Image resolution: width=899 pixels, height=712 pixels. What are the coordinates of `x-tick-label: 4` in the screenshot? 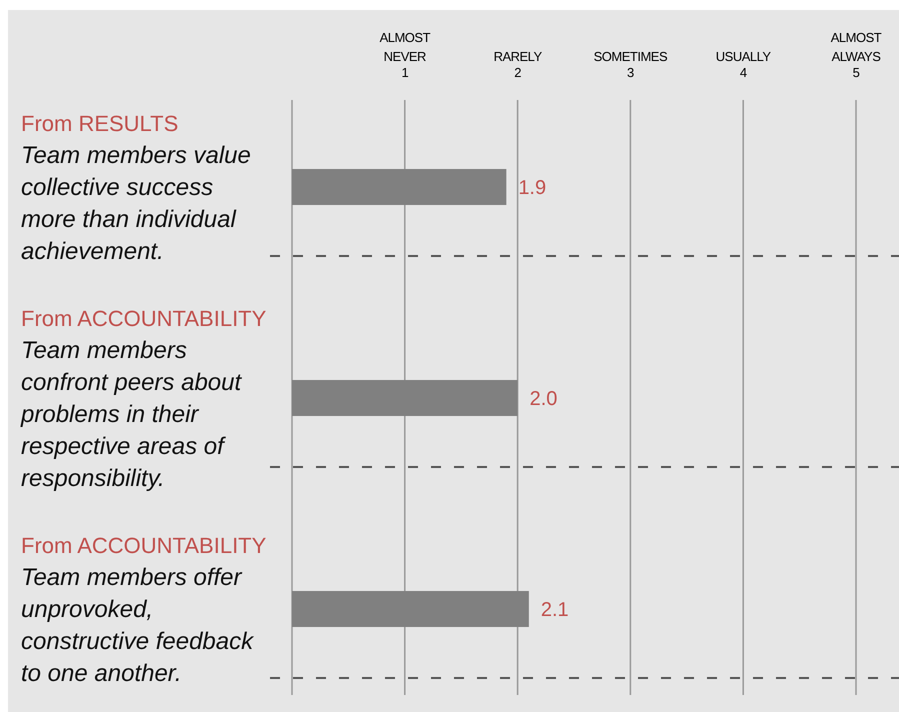 It's located at (743, 72).